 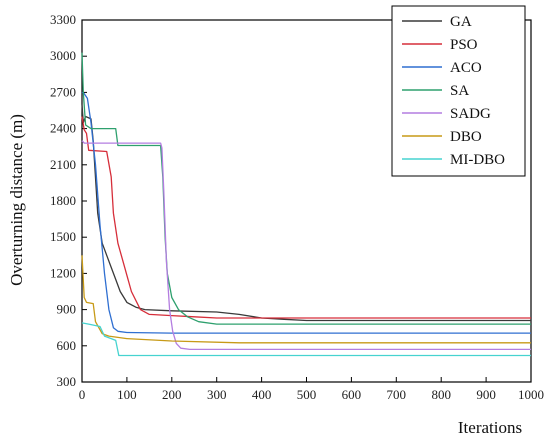 What do you see at coordinates (466, 68) in the screenshot?
I see `legend-label-aco: ACO` at bounding box center [466, 68].